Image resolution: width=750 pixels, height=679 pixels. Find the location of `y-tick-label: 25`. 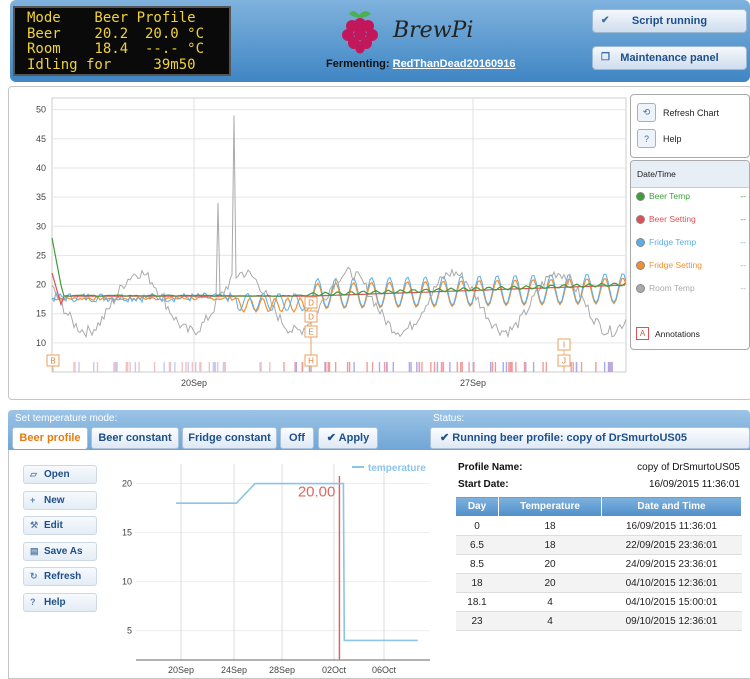

y-tick-label: 25 is located at coordinates (41, 255).